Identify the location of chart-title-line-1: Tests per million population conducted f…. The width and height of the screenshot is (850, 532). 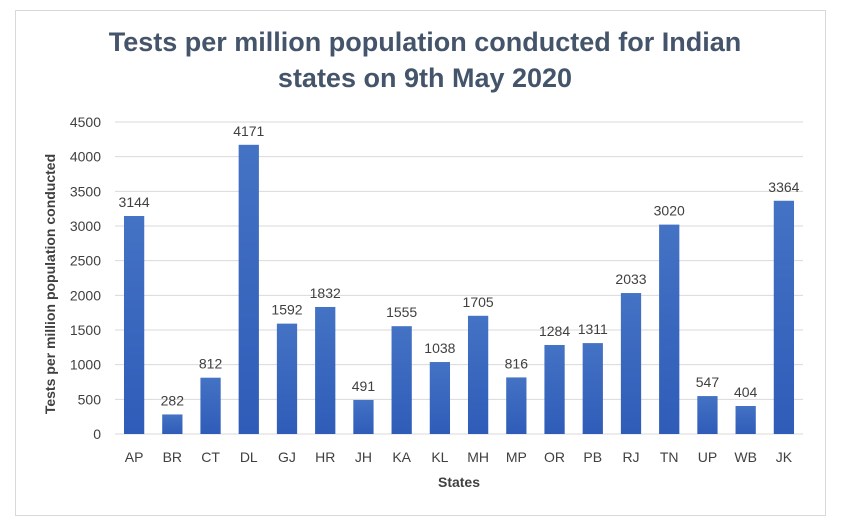
(425, 42).